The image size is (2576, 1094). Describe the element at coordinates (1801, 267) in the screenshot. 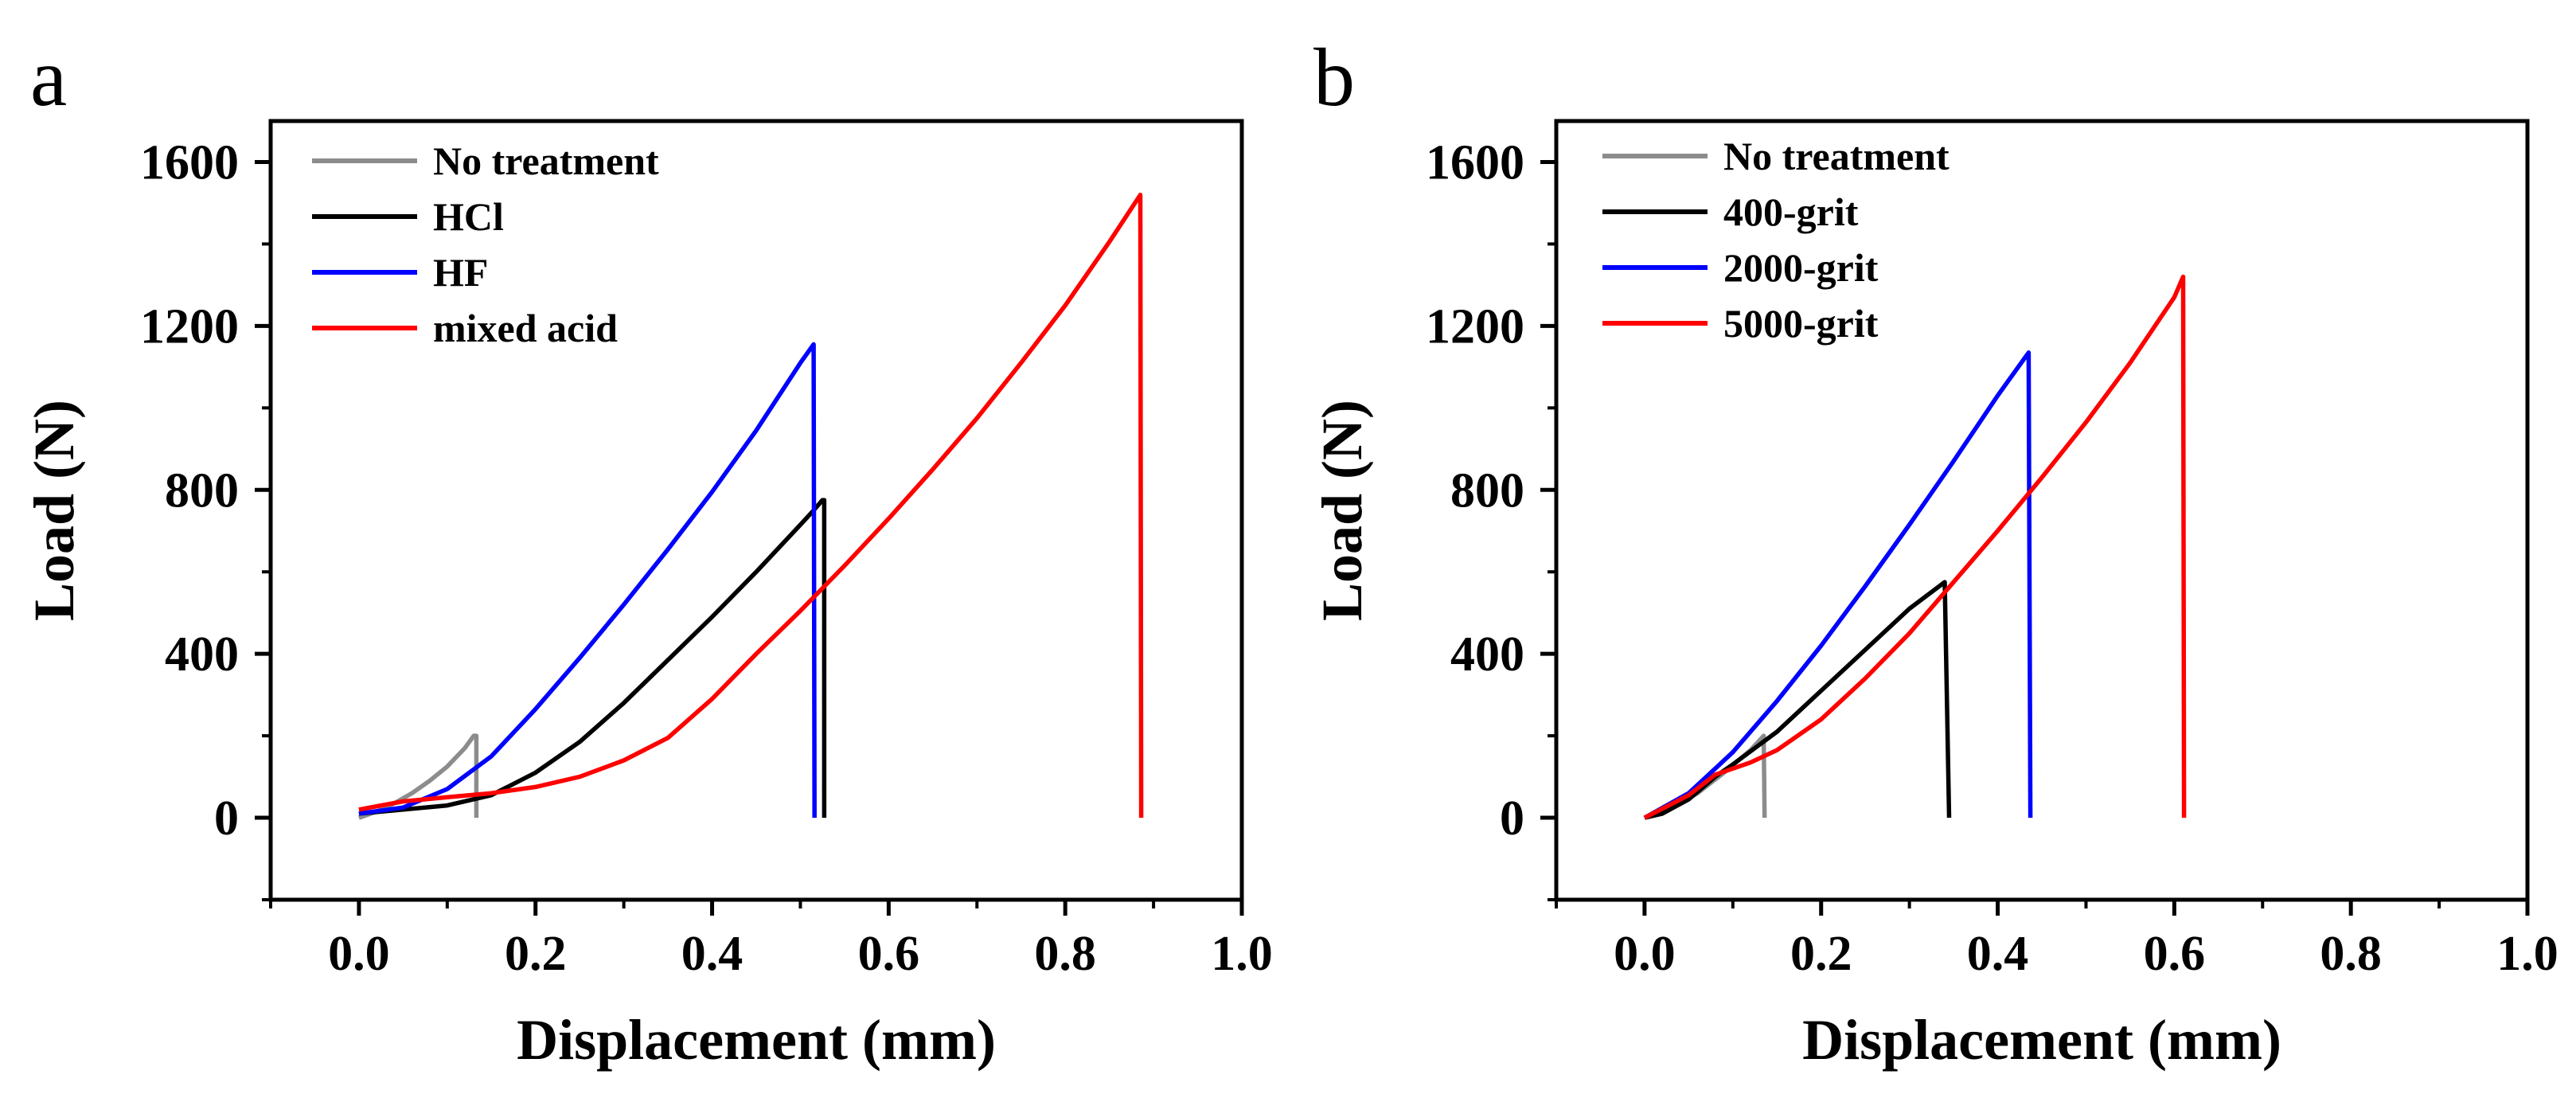

I see `legend-label: 2000-grit` at that location.